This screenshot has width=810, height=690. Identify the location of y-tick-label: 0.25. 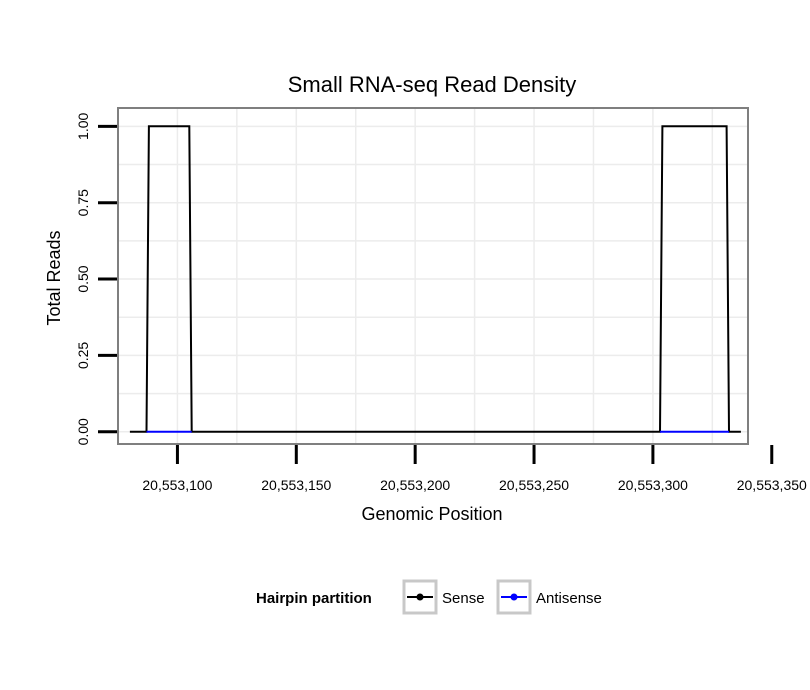
(83, 355).